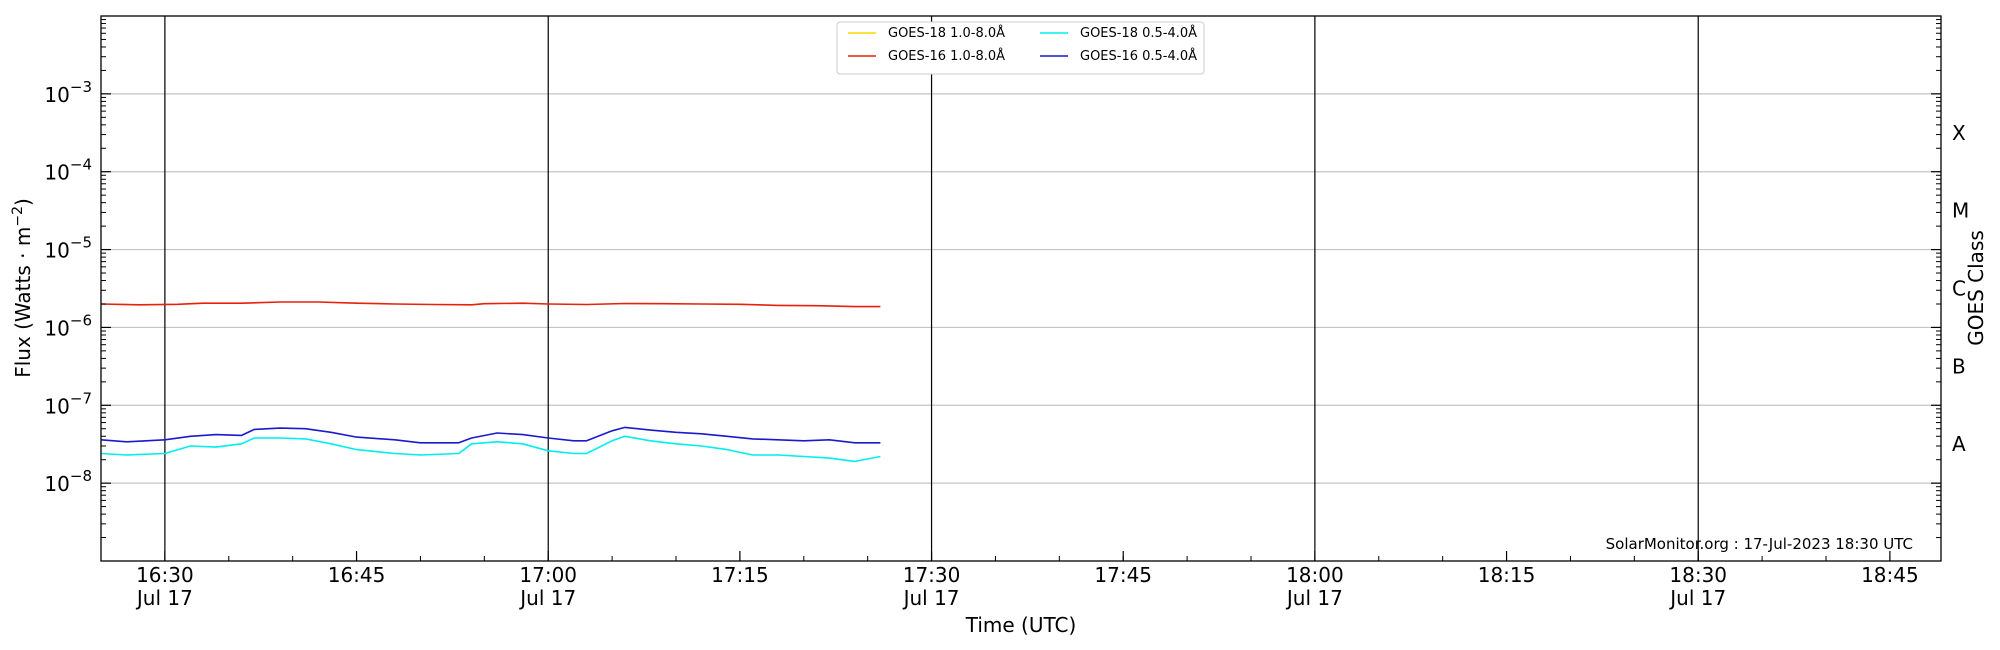 This screenshot has width=2000, height=650. I want to click on goes-class-label: B, so click(1959, 366).